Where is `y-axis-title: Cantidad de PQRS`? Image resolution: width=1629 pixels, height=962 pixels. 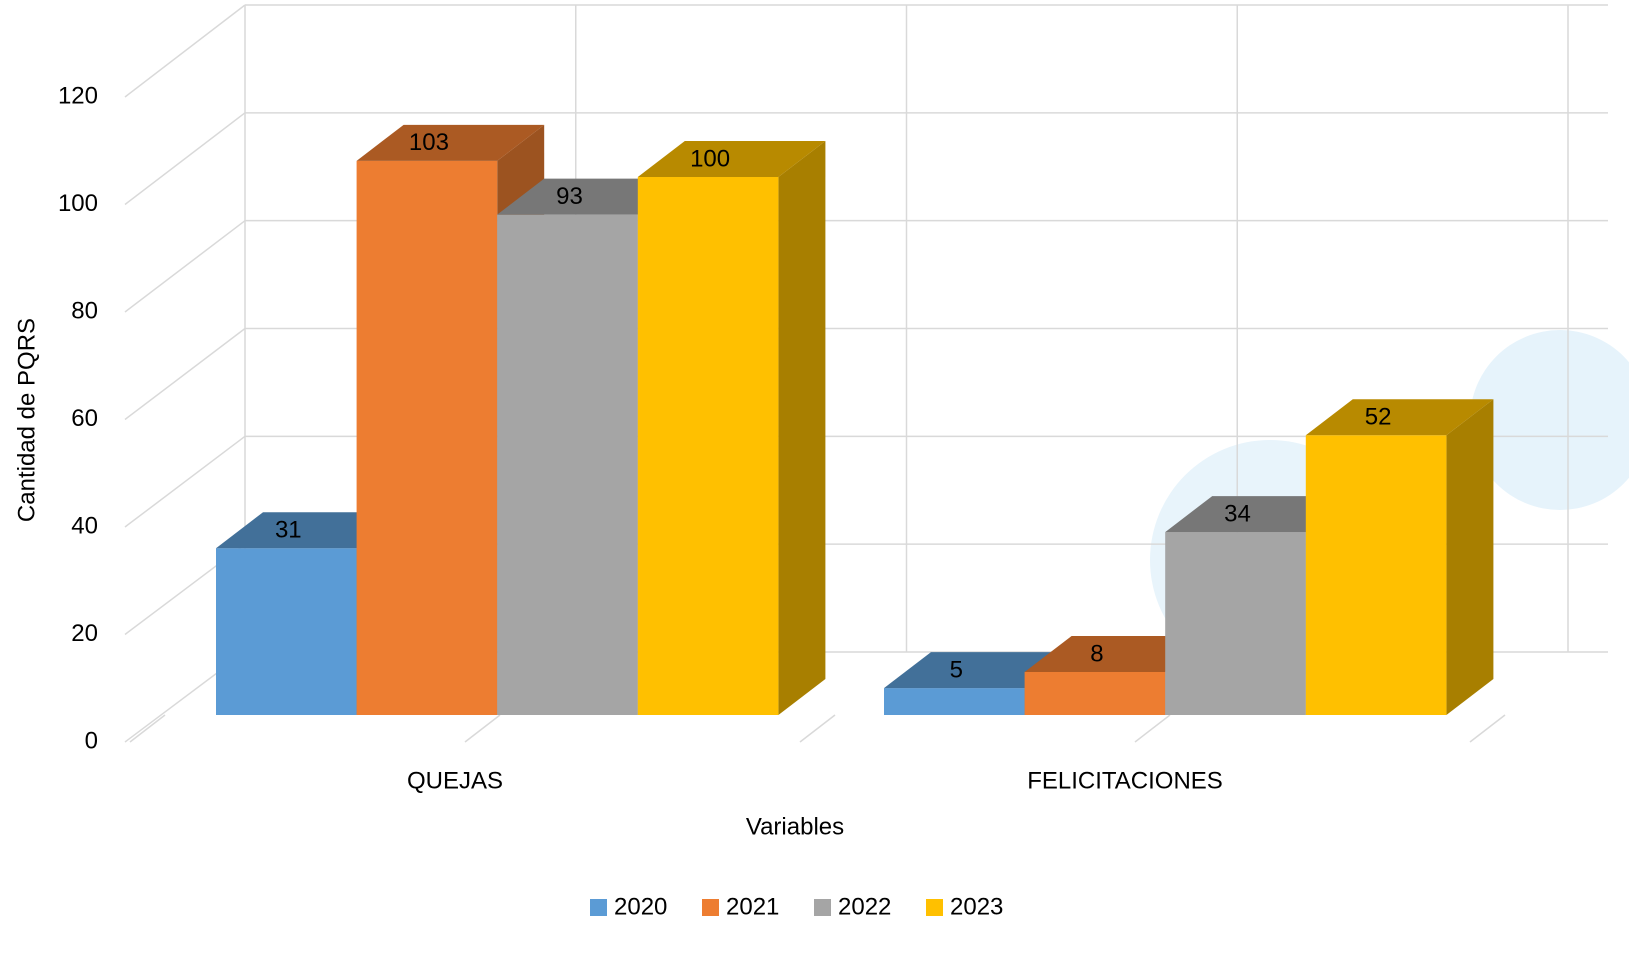 y-axis-title: Cantidad de PQRS is located at coordinates (26, 420).